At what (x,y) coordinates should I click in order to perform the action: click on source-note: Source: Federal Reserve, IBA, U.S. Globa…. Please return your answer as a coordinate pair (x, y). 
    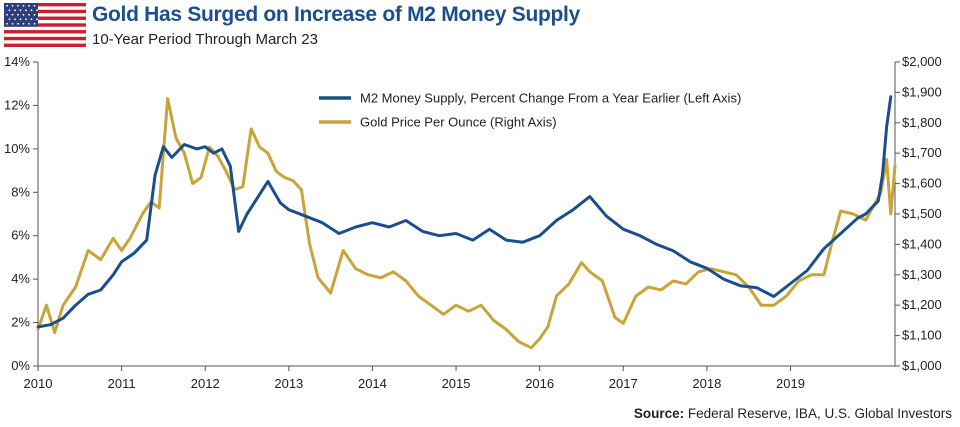
    Looking at the image, I should click on (793, 413).